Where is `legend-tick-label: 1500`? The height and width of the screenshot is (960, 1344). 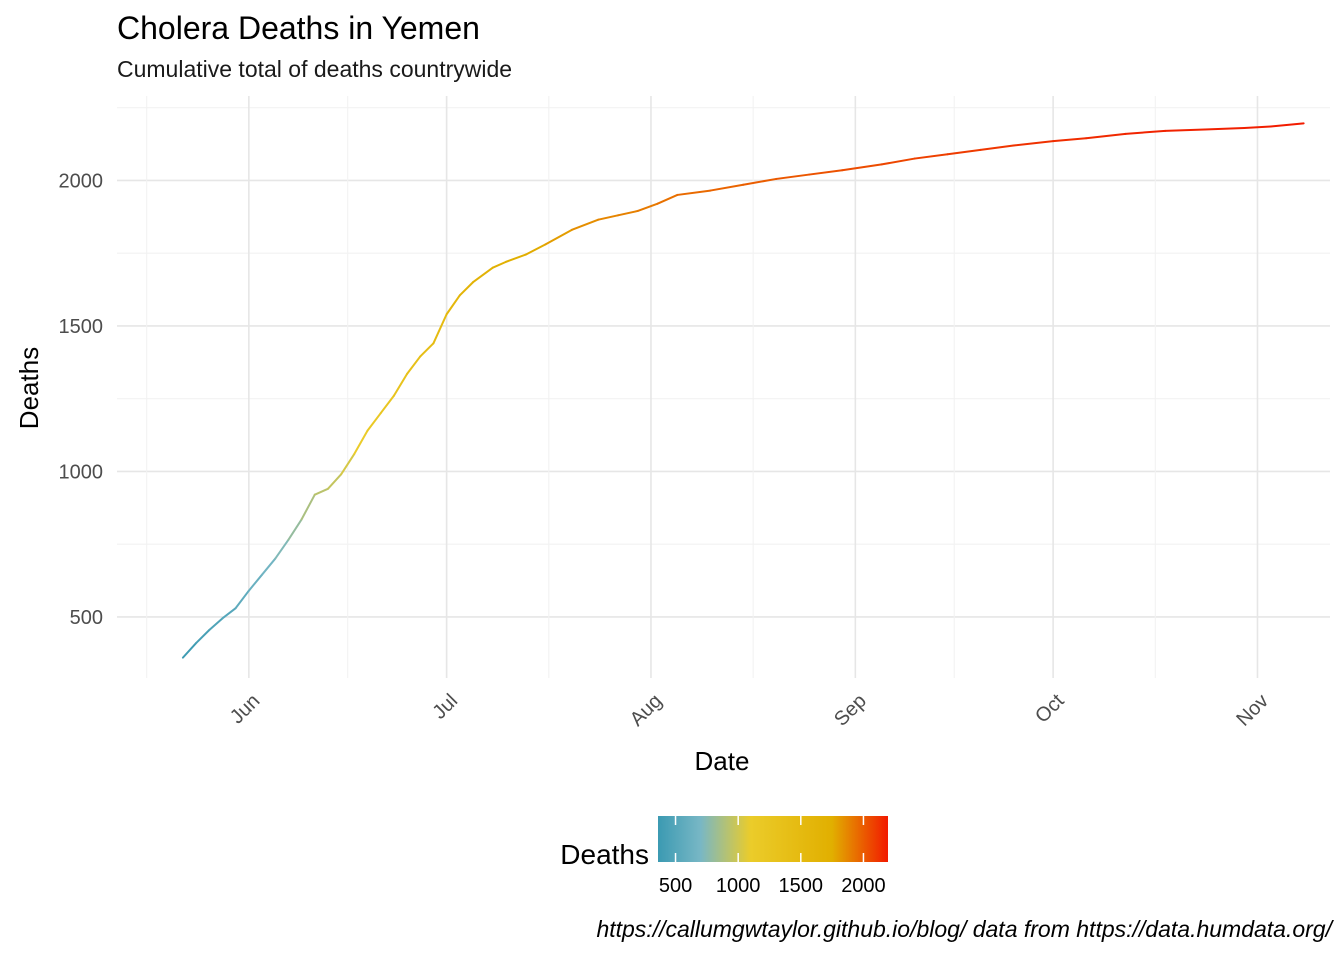
legend-tick-label: 1500 is located at coordinates (801, 886).